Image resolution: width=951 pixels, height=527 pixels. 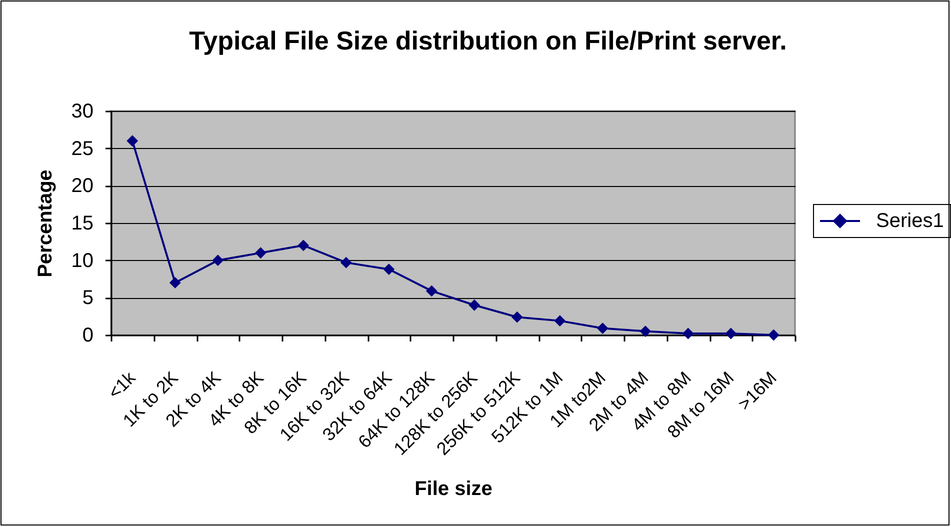 I want to click on x-tick-label: <1k, so click(x=122, y=385).